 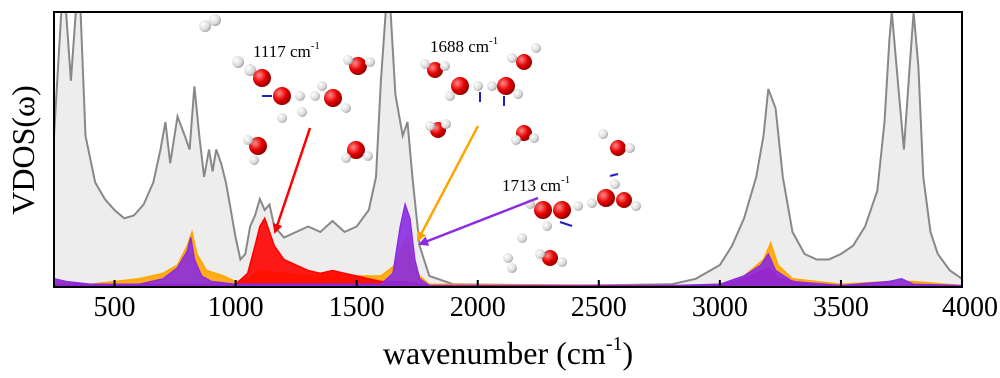 I want to click on x-tick-label: 1000, so click(x=236, y=307).